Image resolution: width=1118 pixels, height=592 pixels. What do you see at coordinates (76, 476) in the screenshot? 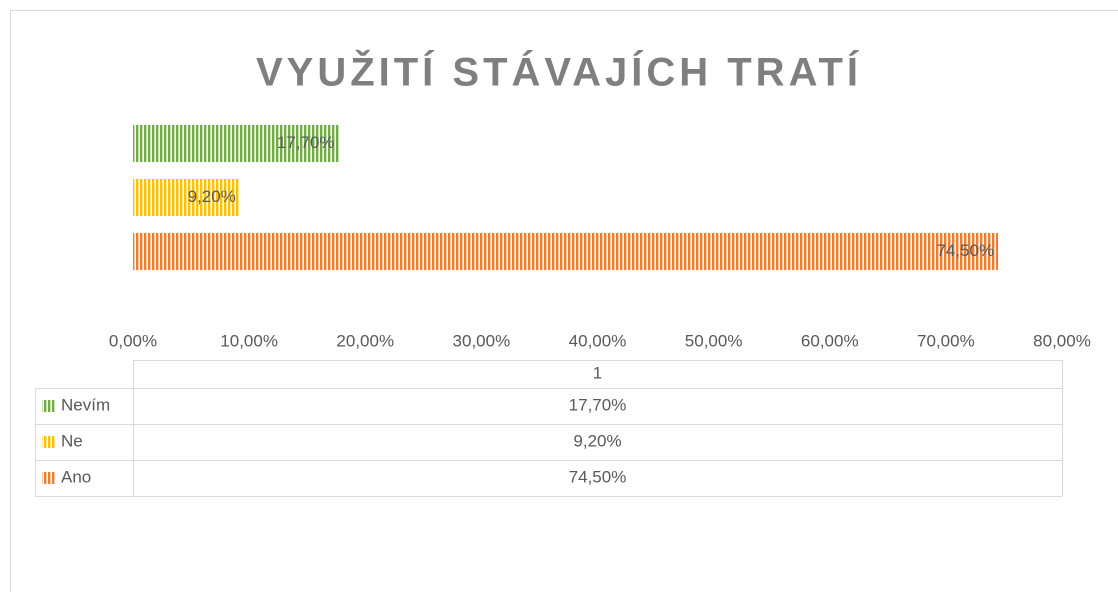
I see `legend-label: Ano` at bounding box center [76, 476].